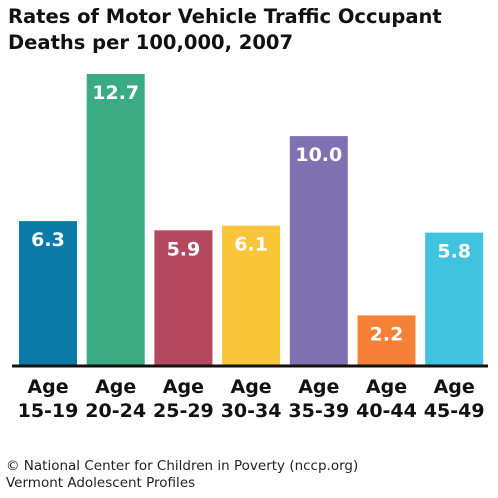 This screenshot has height=498, width=498. Describe the element at coordinates (454, 411) in the screenshot. I see `x-tick-label-line-2: 45-49` at that location.